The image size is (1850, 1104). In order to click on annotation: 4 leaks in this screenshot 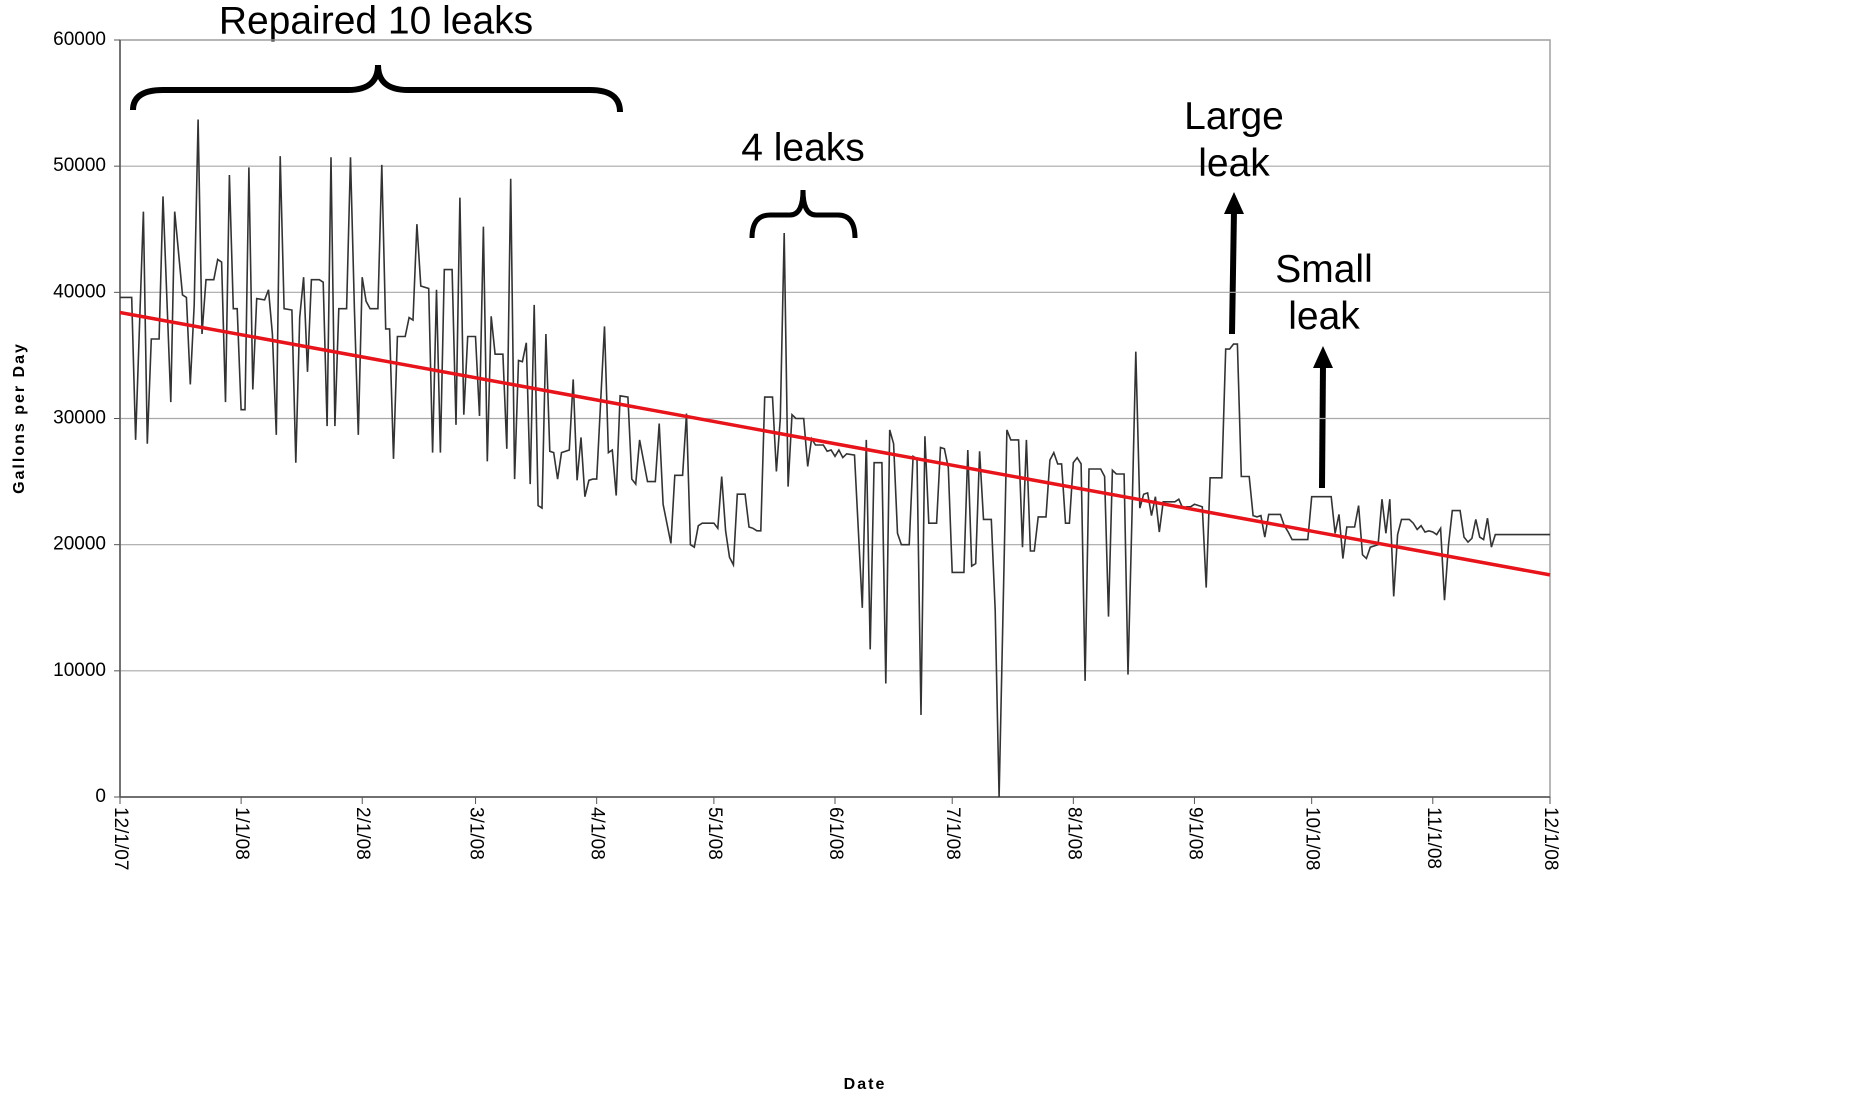, I will do `click(803, 147)`.